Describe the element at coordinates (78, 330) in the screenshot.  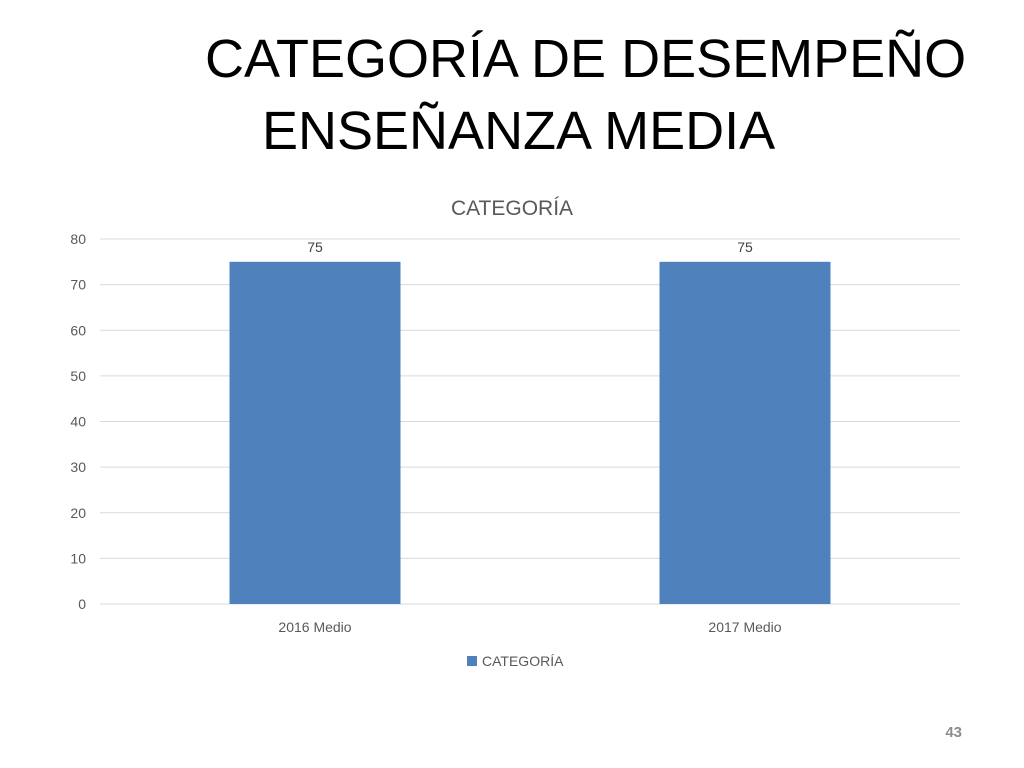
I see `y-tick-label: 60` at that location.